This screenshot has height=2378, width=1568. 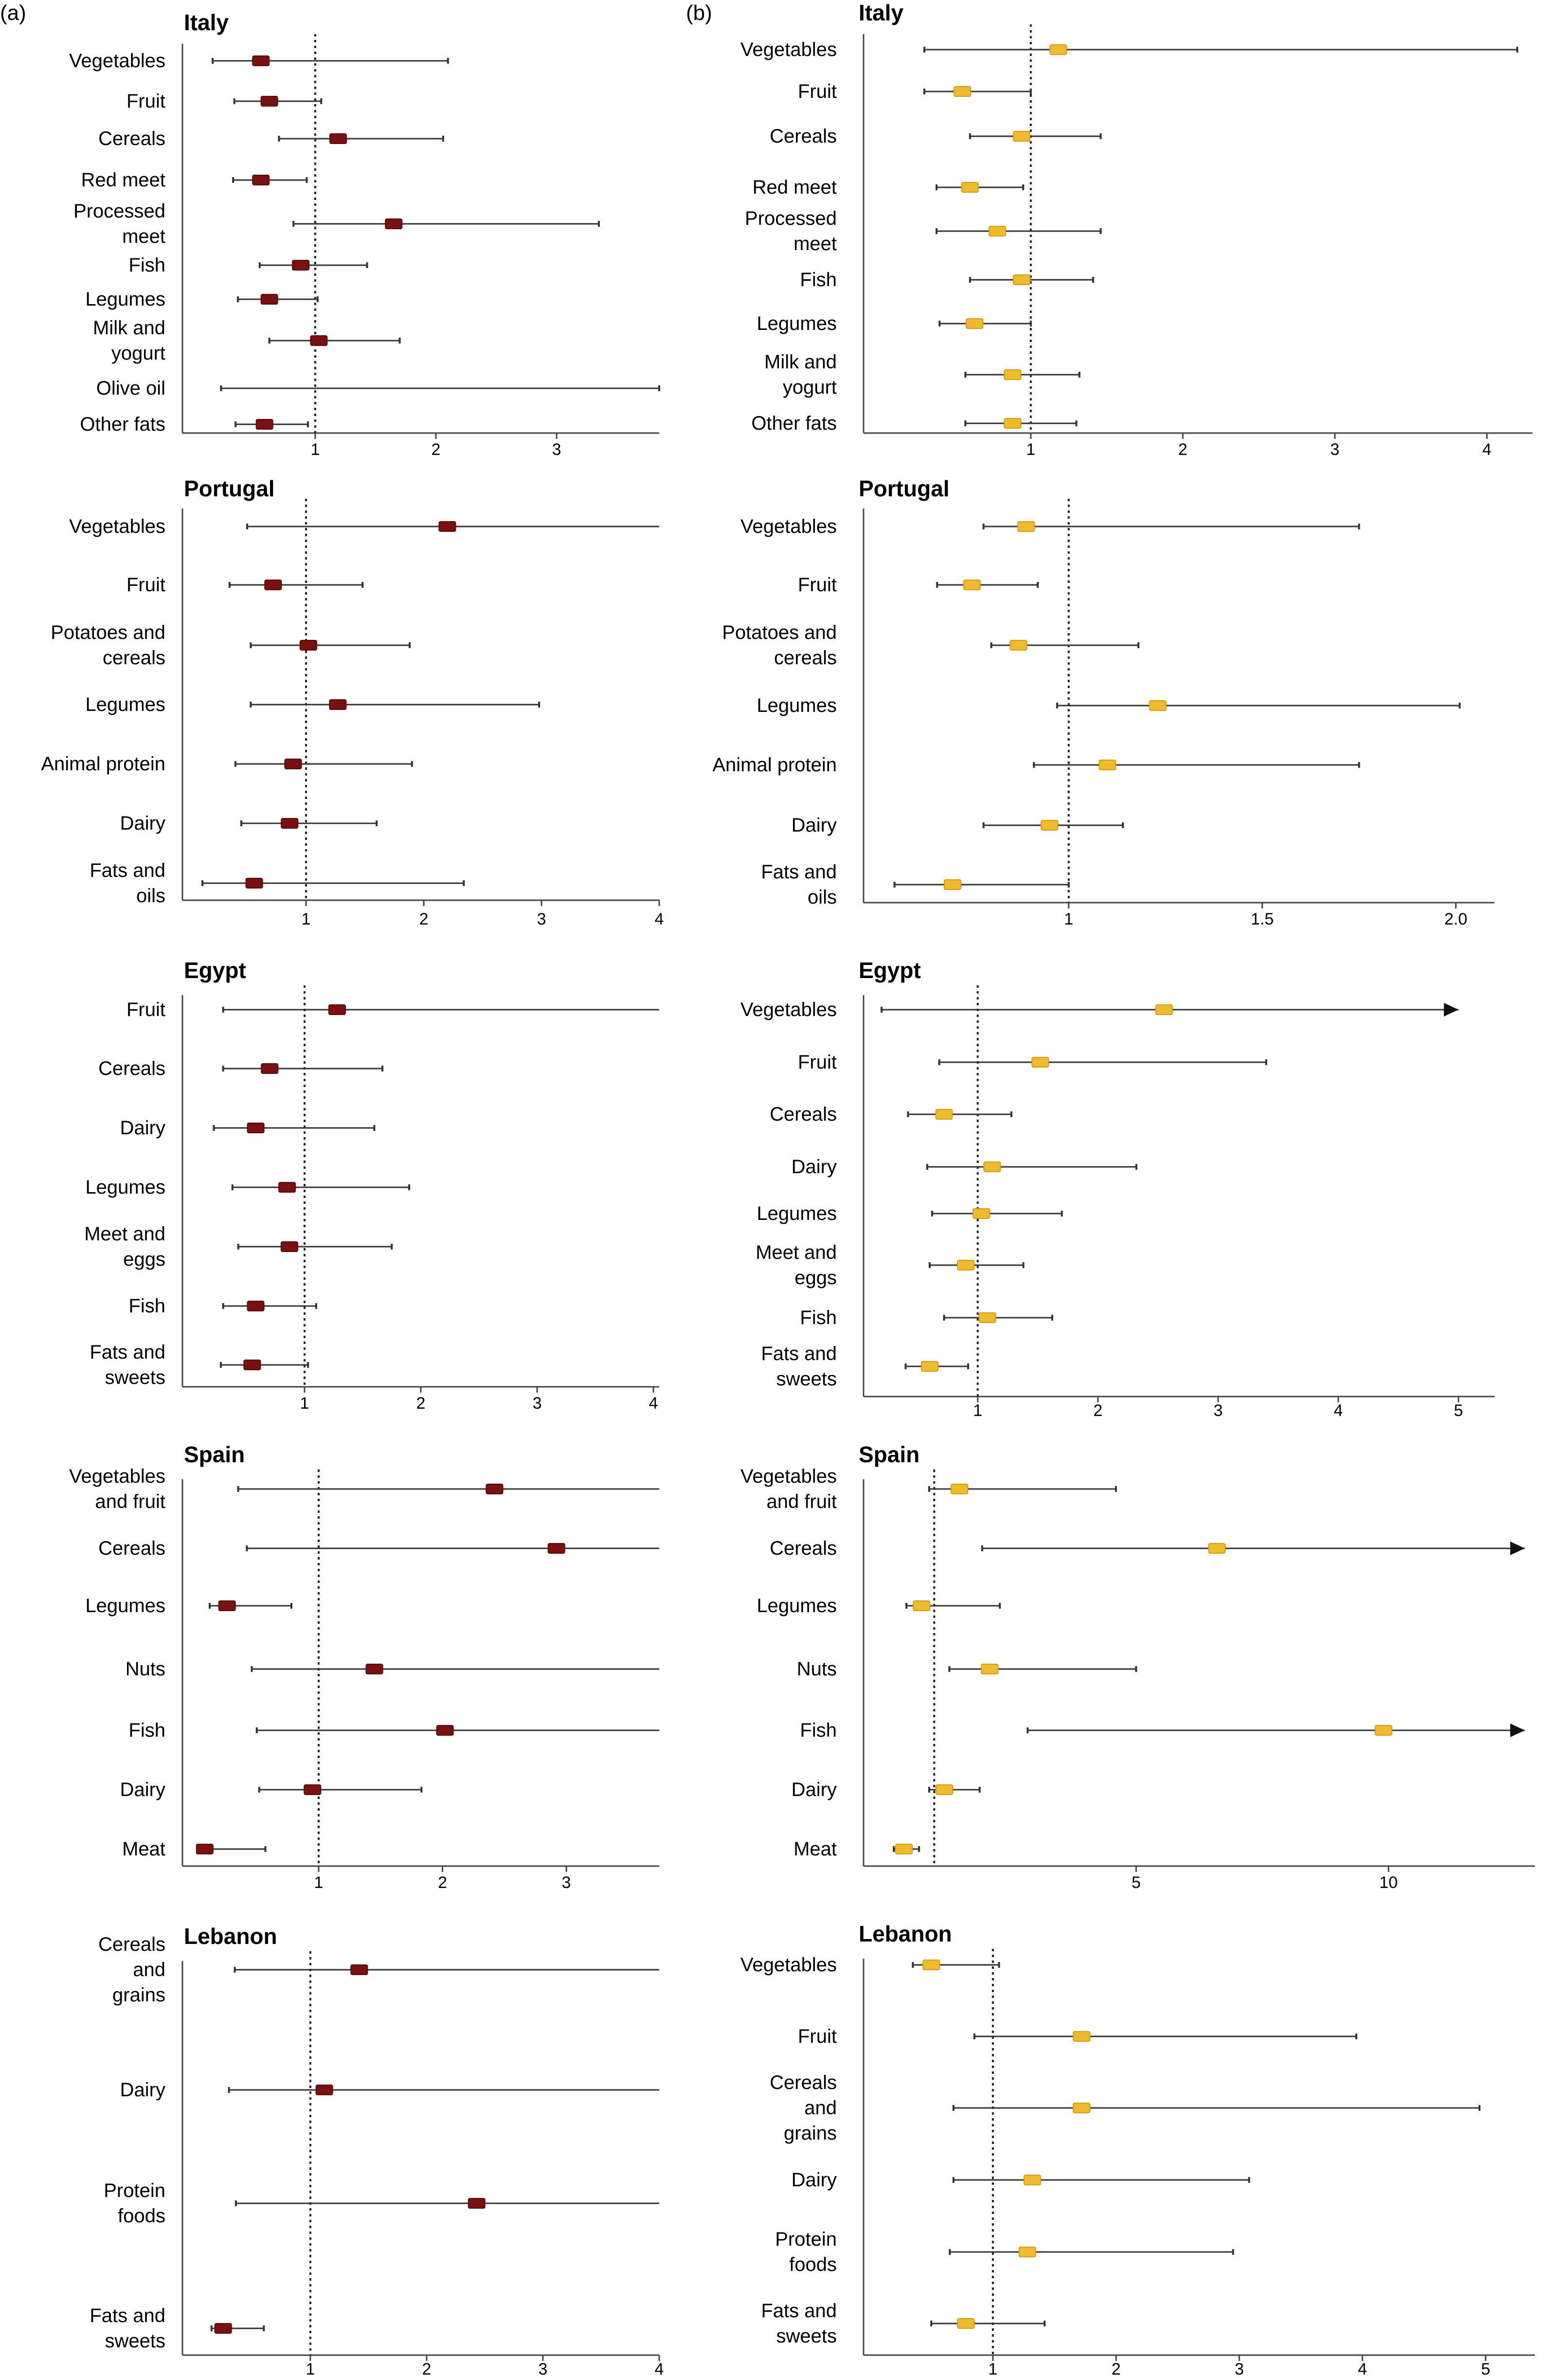 I want to click on x-tick-label: 5, so click(x=1458, y=1410).